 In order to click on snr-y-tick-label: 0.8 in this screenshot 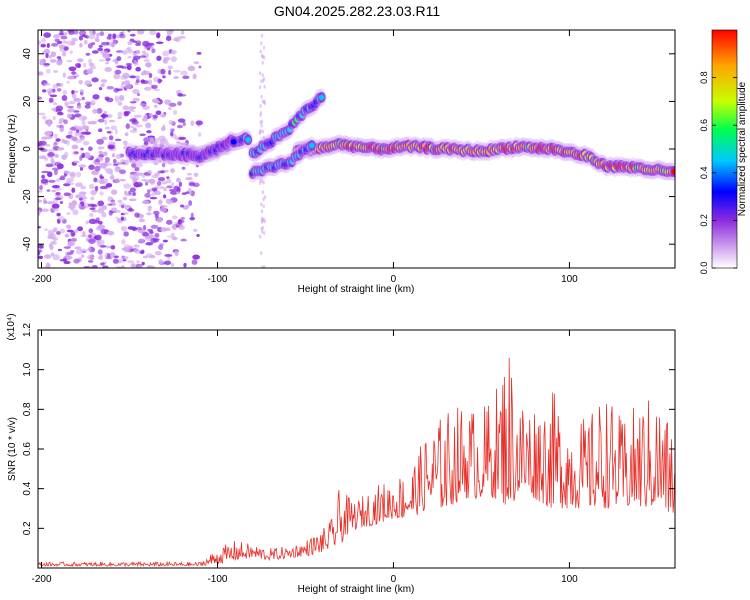, I will do `click(27, 409)`.